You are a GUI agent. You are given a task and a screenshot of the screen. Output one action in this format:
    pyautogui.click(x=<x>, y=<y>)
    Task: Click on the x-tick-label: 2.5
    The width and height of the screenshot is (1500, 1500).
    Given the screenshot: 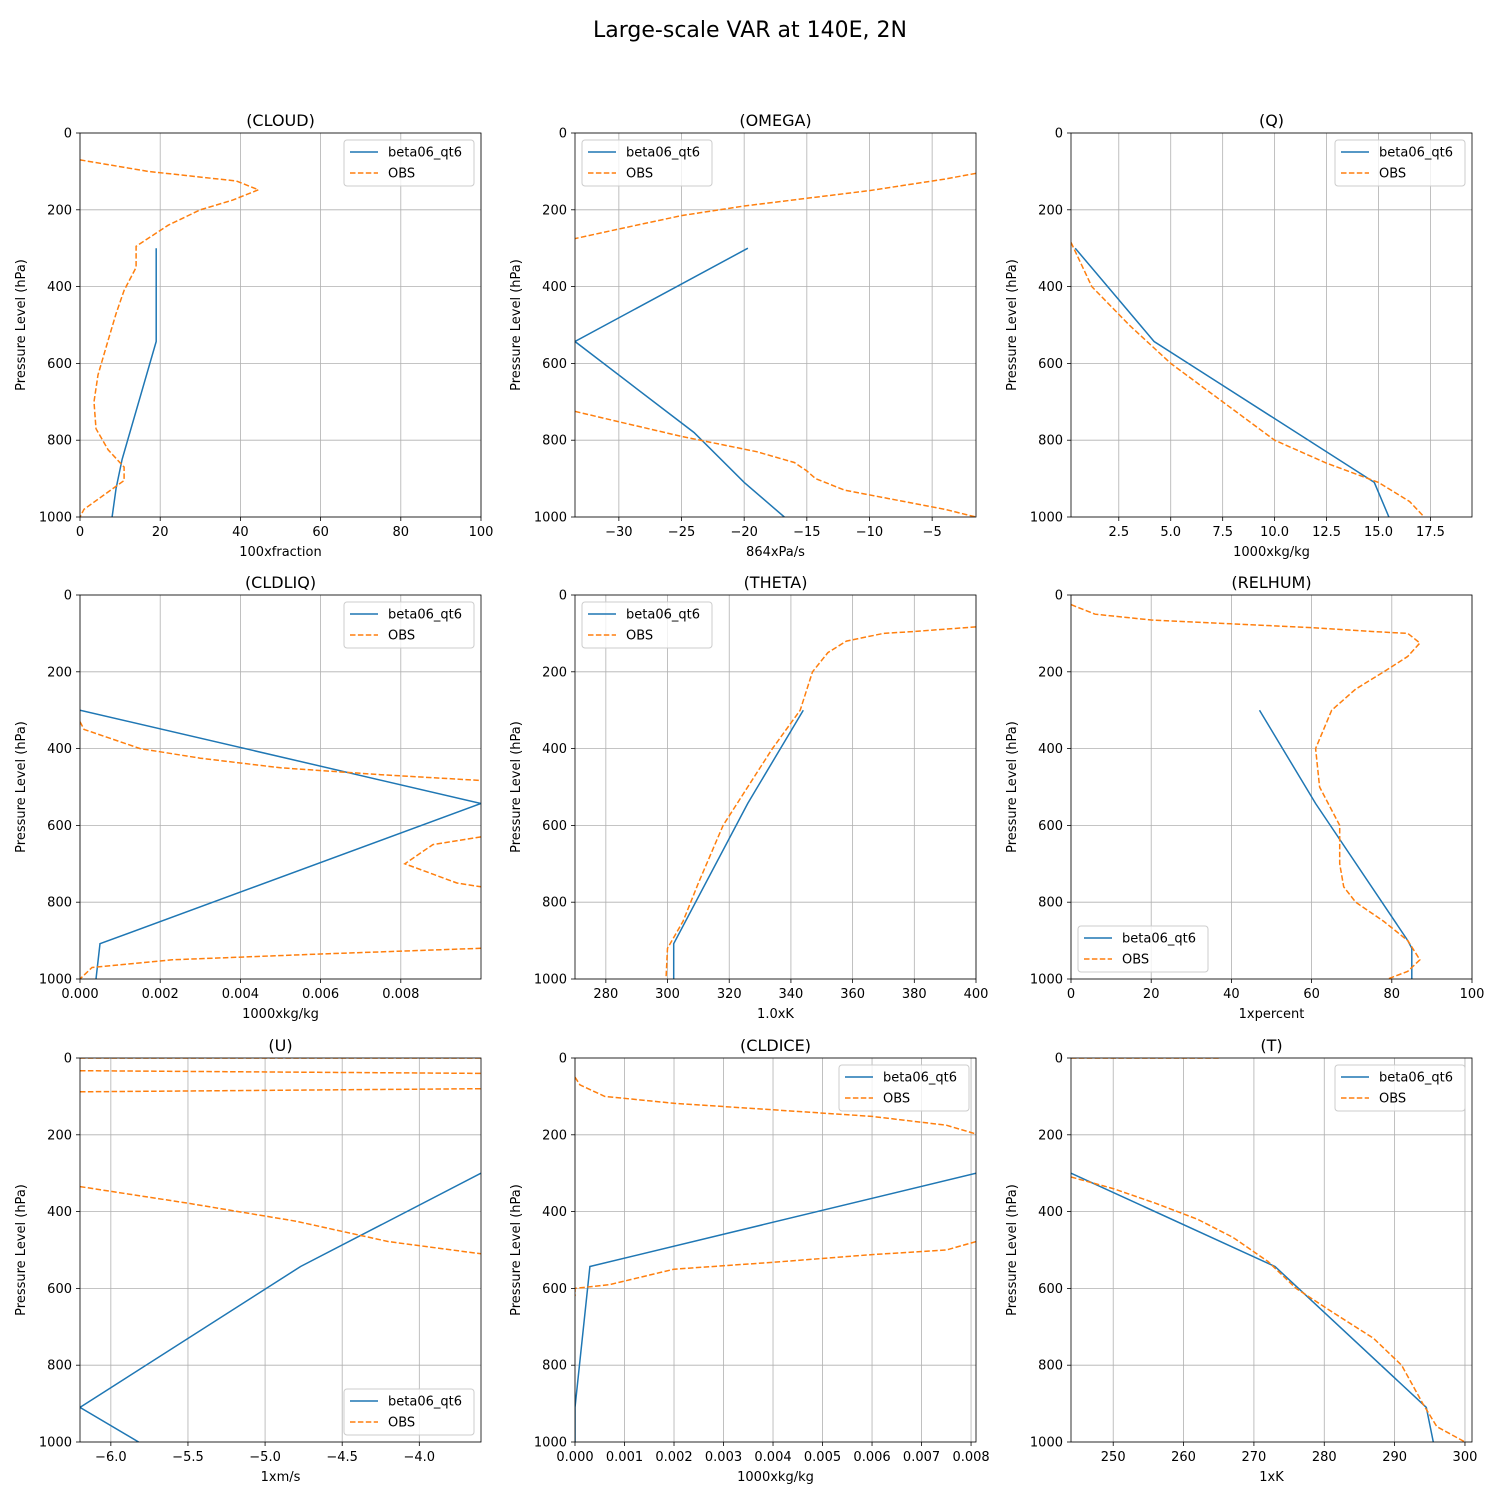 What is the action you would take?
    pyautogui.click(x=1118, y=532)
    